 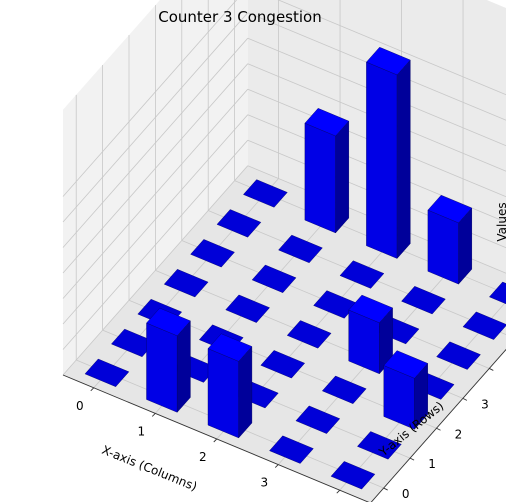 What do you see at coordinates (80, 406) in the screenshot?
I see `x-tick-label: 0` at bounding box center [80, 406].